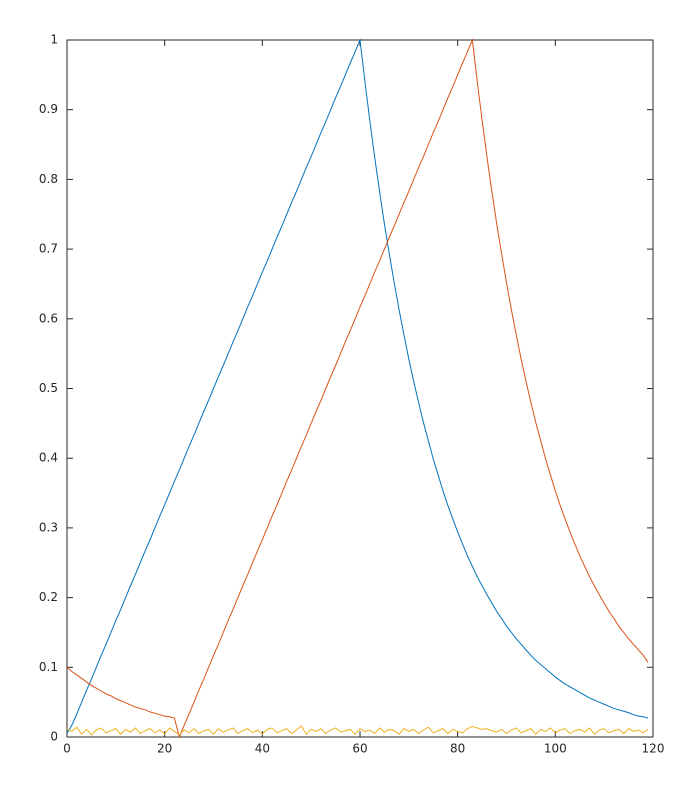 The width and height of the screenshot is (700, 789). What do you see at coordinates (48, 597) in the screenshot?
I see `y-tick-label: 0.2` at bounding box center [48, 597].